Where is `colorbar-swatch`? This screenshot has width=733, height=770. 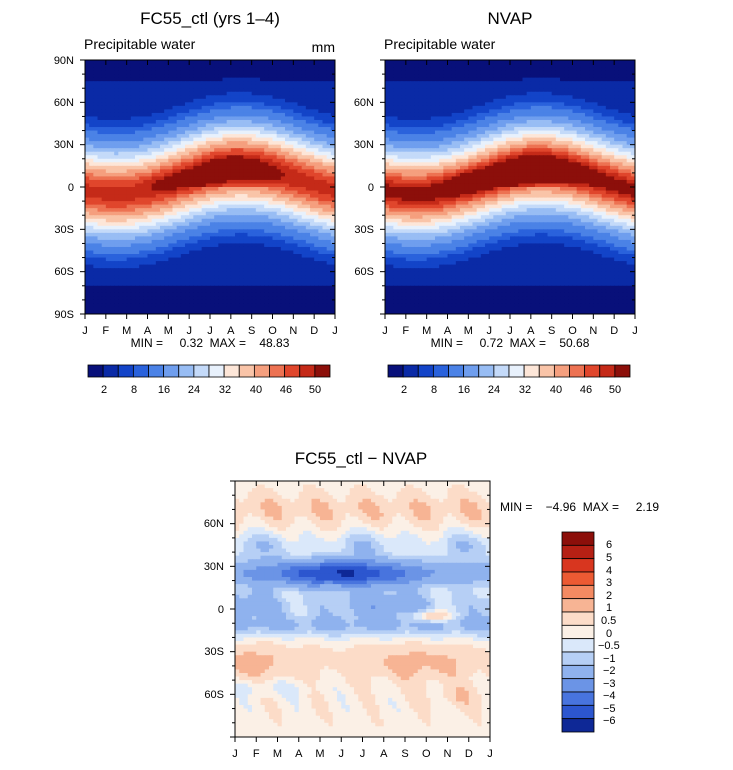 colorbar-swatch is located at coordinates (201, 371).